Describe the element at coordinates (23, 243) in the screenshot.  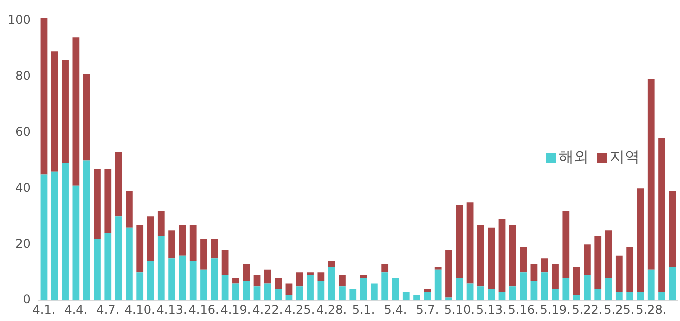
I see `y-tick-label: 20` at that location.